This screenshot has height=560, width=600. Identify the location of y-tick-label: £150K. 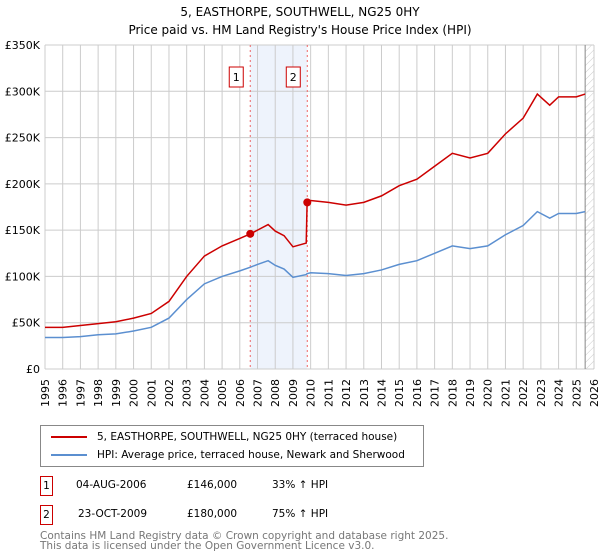
(23, 230).